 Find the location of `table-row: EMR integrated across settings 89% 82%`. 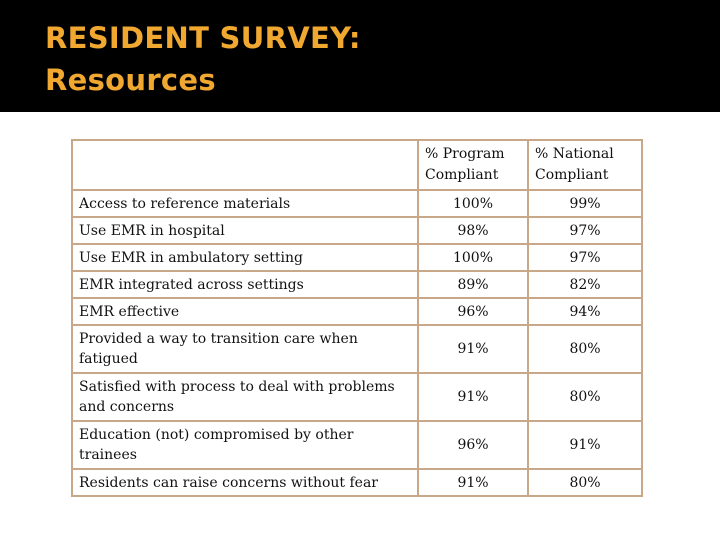

table-row: EMR integrated across settings 89% 82% is located at coordinates (357, 284).